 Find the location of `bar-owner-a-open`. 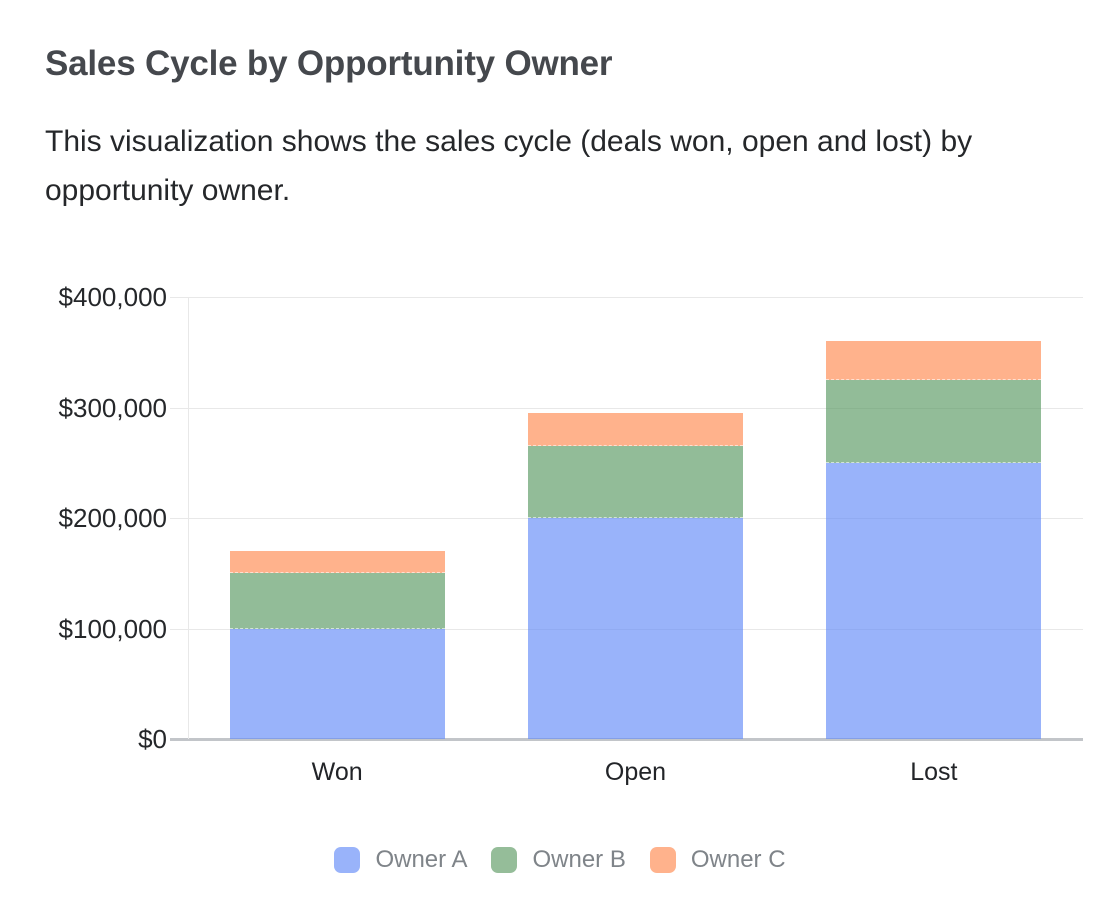

bar-owner-a-open is located at coordinates (635, 628).